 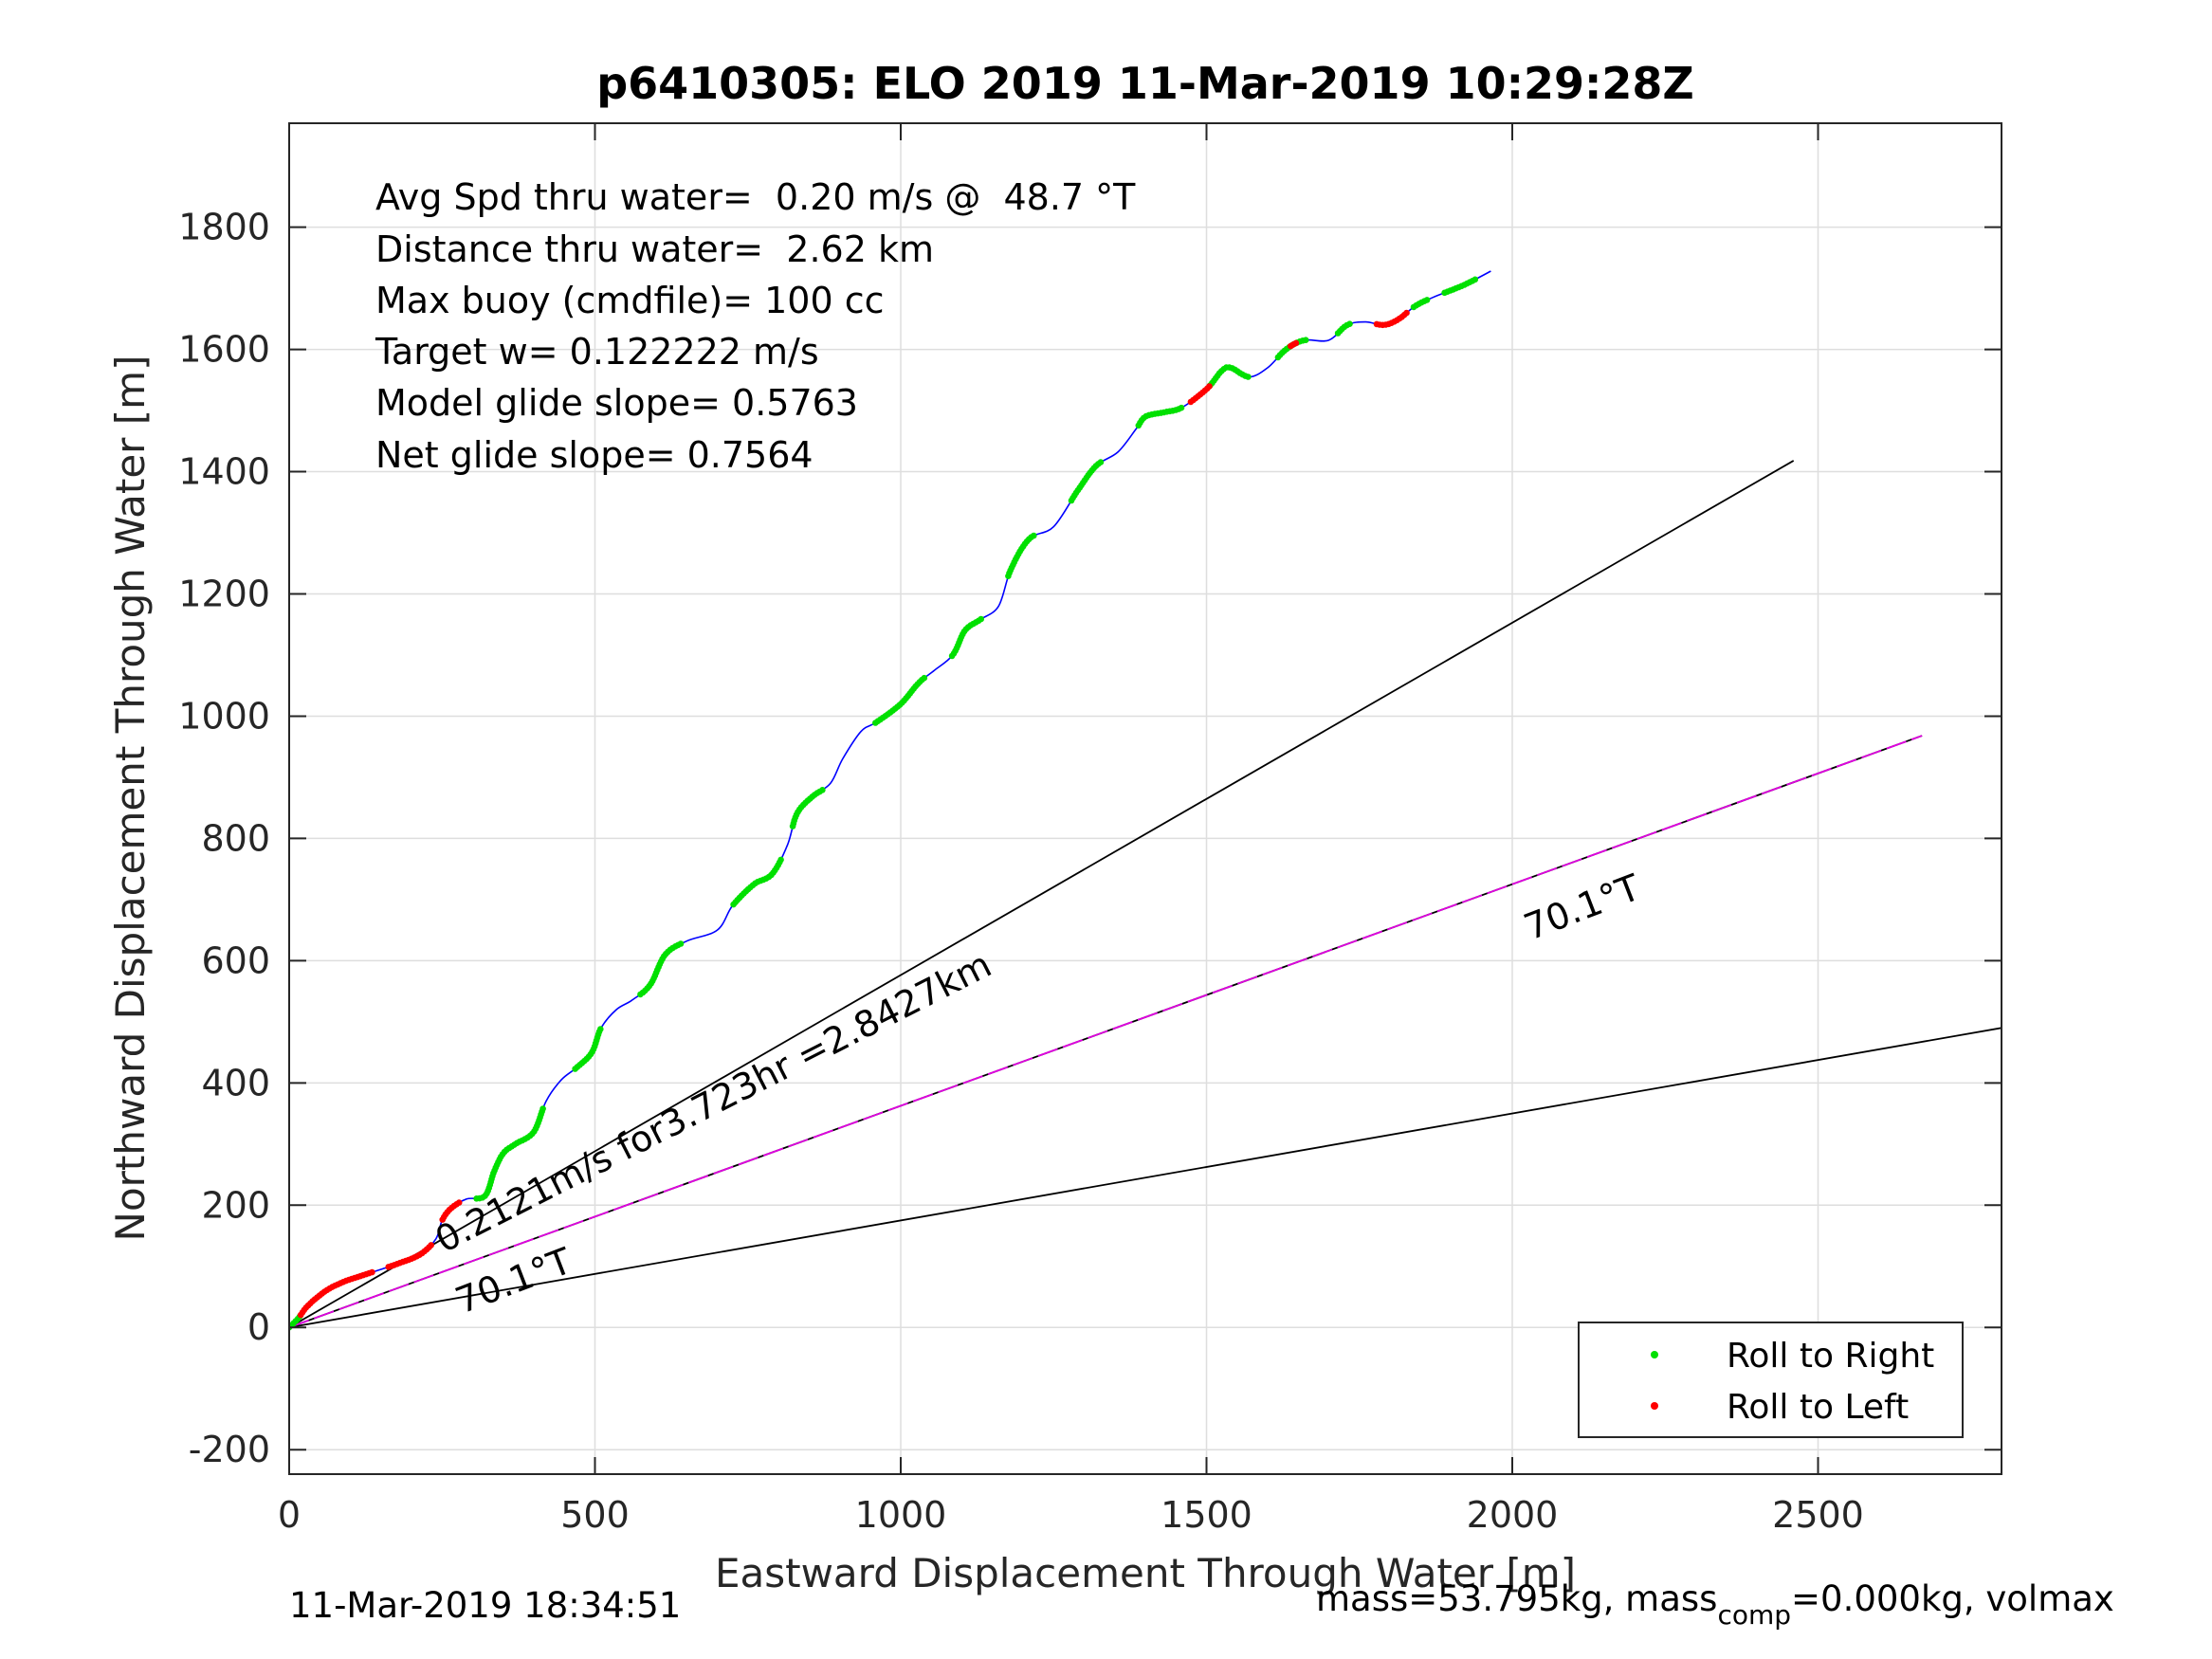 I want to click on x-tick-label: 2500, so click(x=1818, y=1515).